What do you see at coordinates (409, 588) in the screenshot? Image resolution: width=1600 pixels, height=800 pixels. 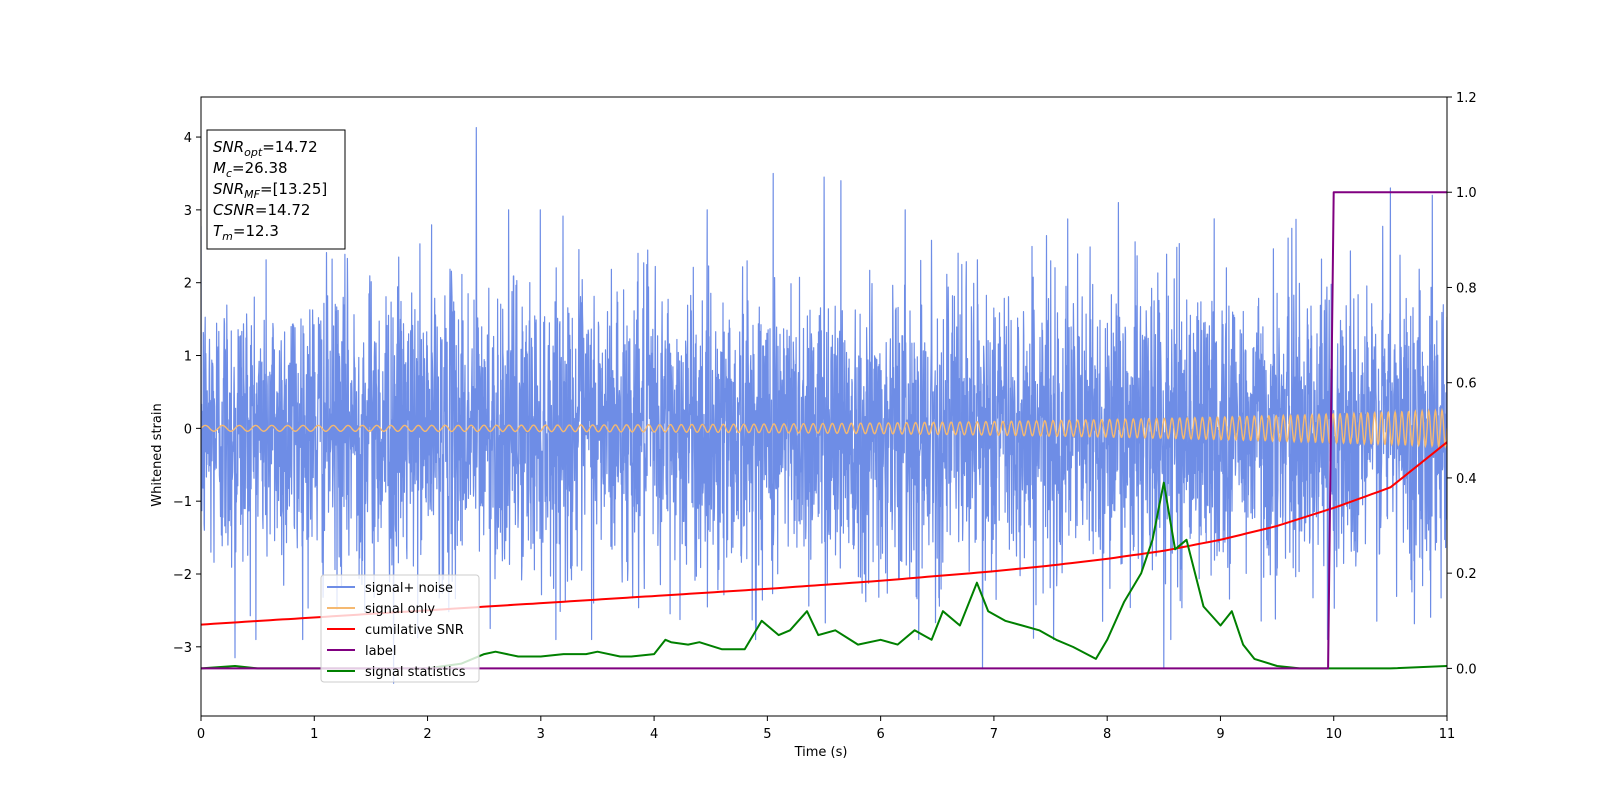 I see `legend-label-0: signal+ noise` at bounding box center [409, 588].